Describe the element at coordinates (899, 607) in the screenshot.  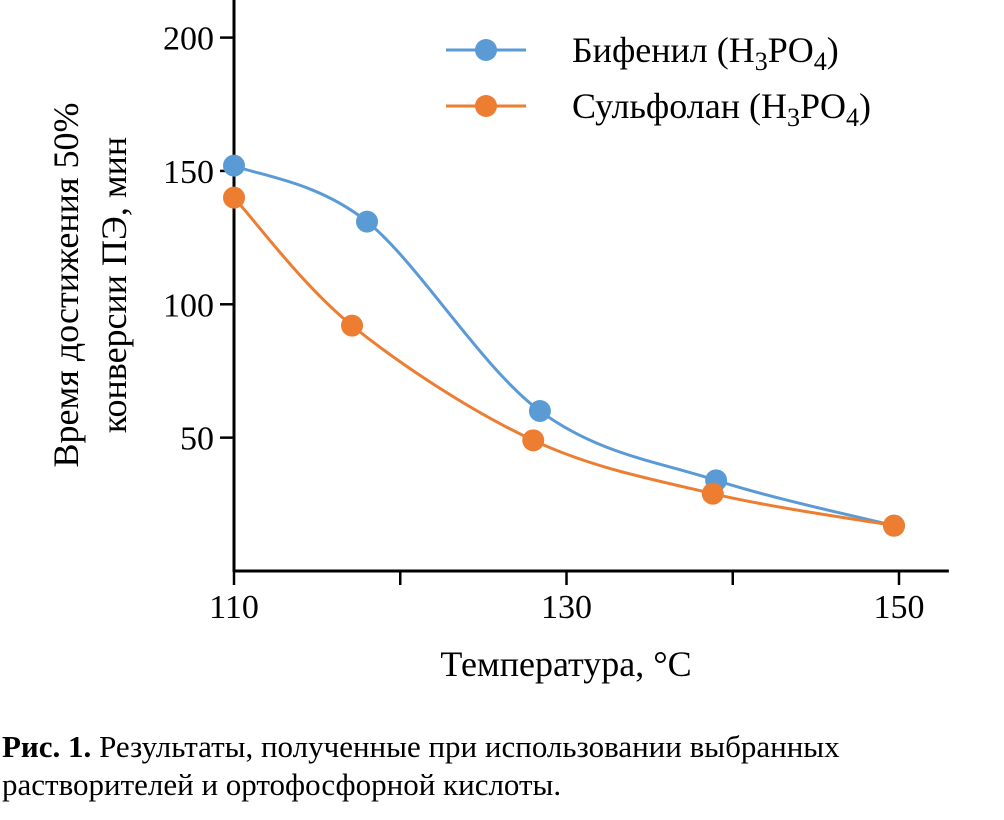
I see `x-tick-label: 150` at that location.